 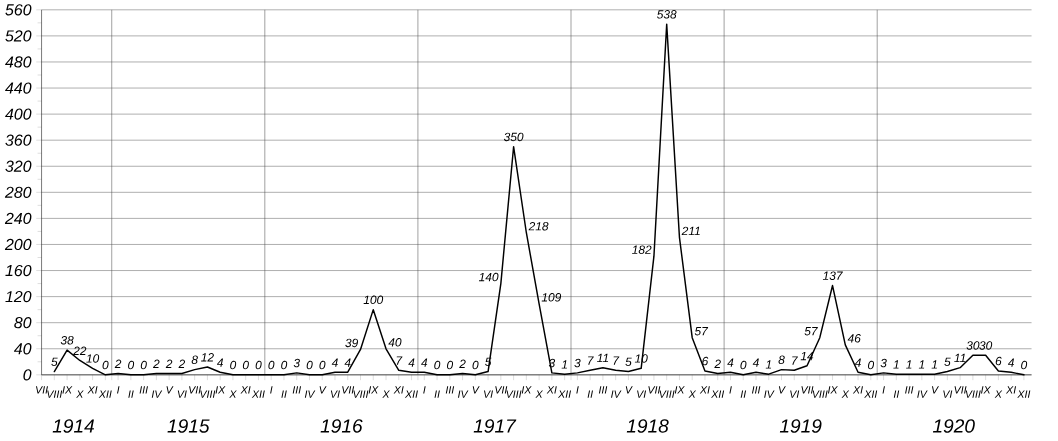 What do you see at coordinates (18, 36) in the screenshot?
I see `y-tick-label: 520` at bounding box center [18, 36].